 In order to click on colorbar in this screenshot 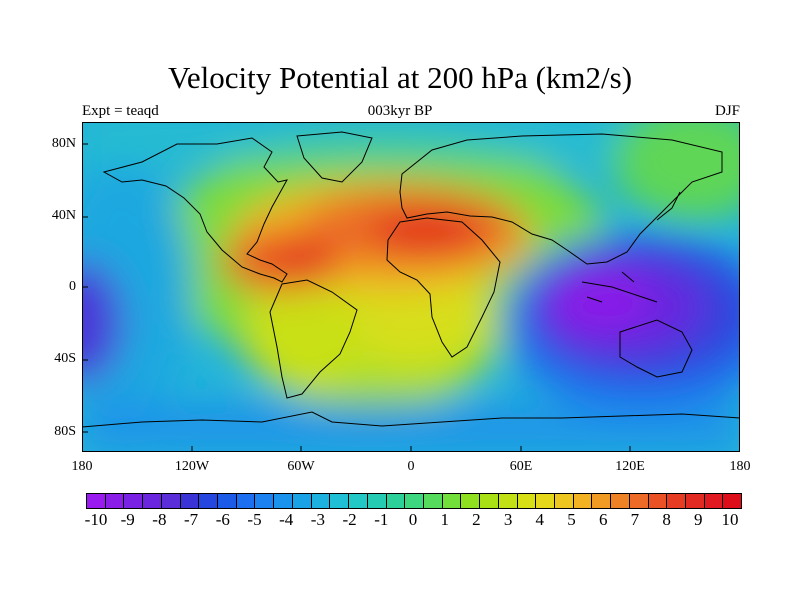, I will do `click(414, 501)`.